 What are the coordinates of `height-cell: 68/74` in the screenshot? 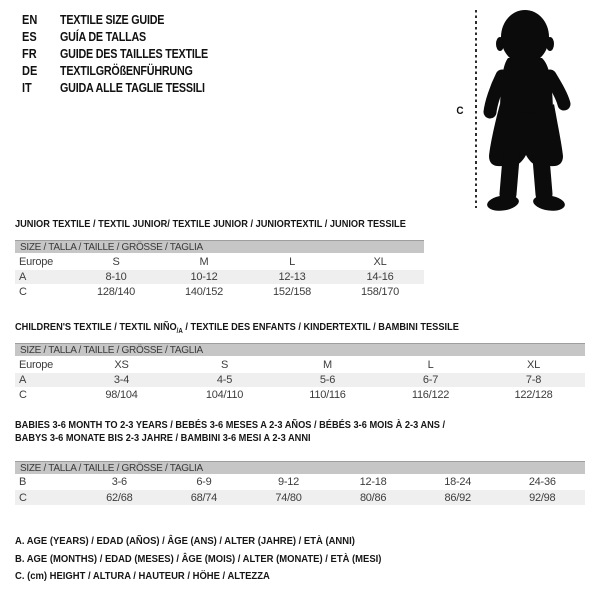 It's located at (204, 497).